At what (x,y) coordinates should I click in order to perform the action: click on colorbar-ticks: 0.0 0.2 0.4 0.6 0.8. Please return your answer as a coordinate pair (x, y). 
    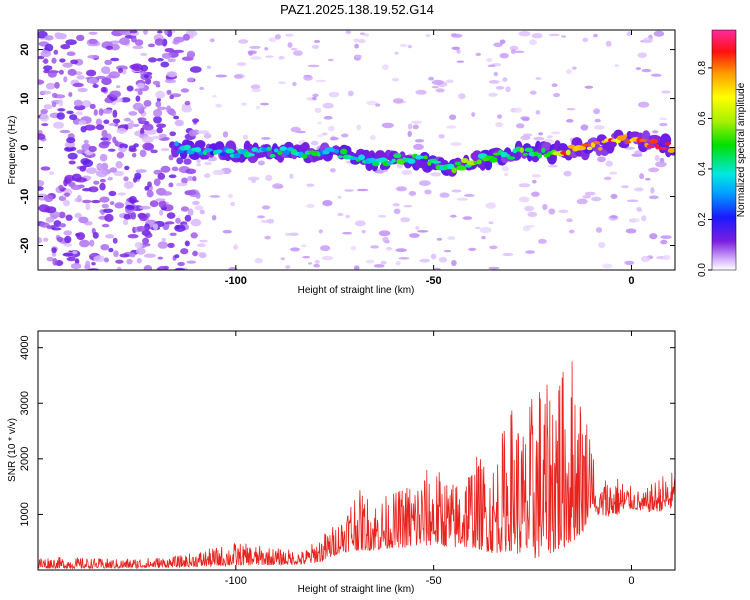
    Looking at the image, I should click on (704, 169).